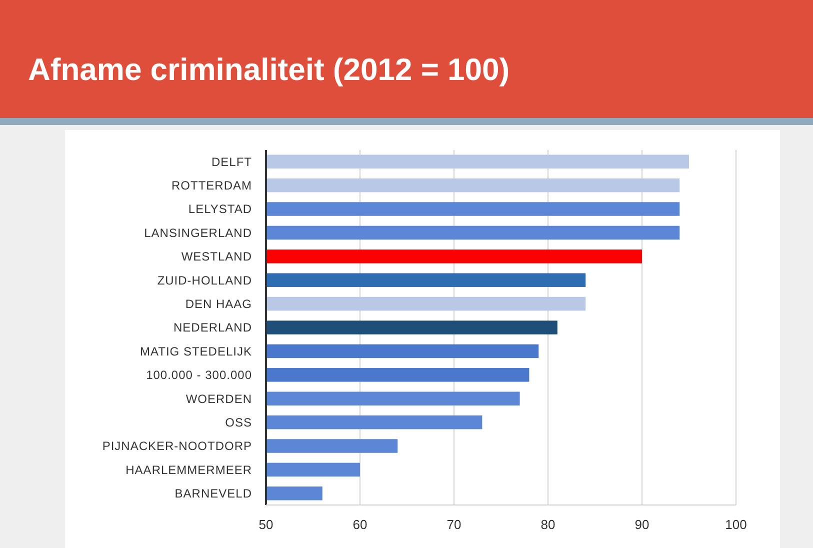 The height and width of the screenshot is (548, 813). I want to click on y-tick-label: MATIG STEDELIJK, so click(196, 351).